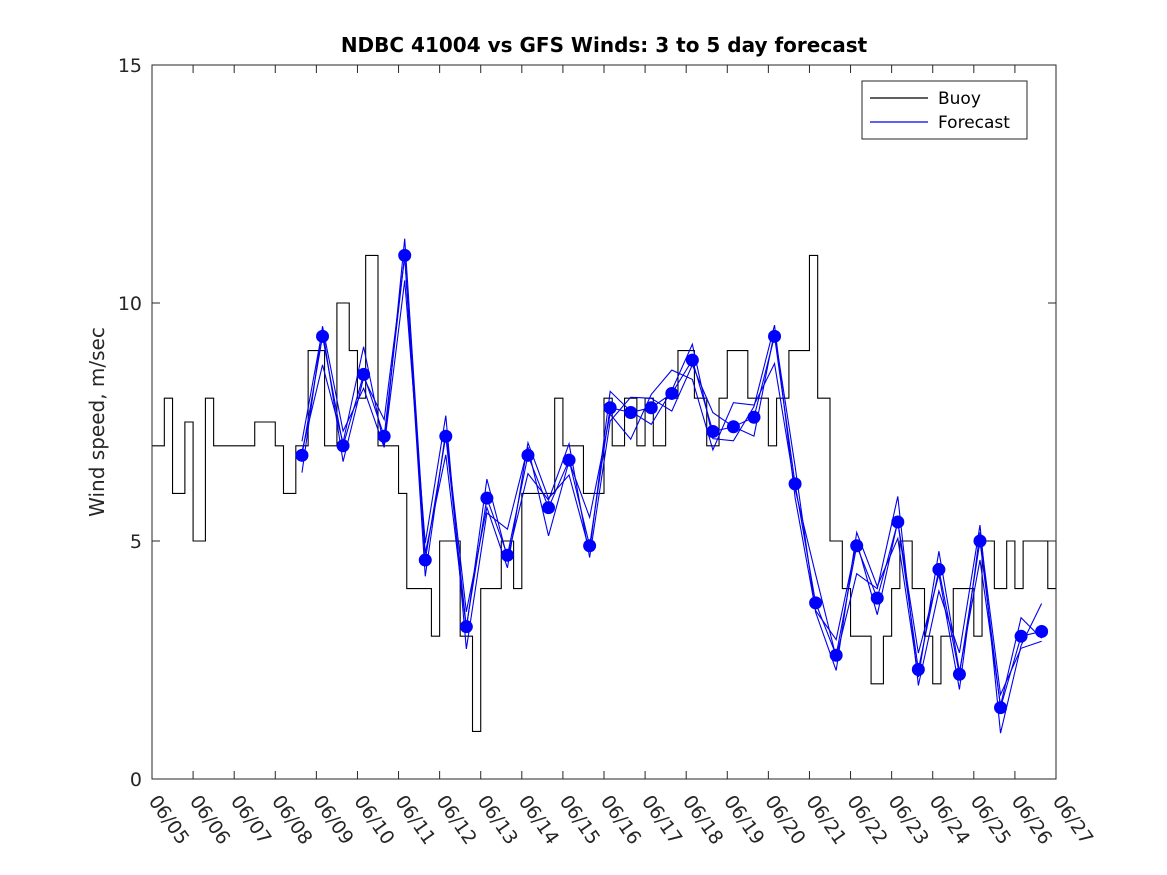 This screenshot has height=875, width=1167. What do you see at coordinates (291, 819) in the screenshot?
I see `x-tick-label: 06/08` at bounding box center [291, 819].